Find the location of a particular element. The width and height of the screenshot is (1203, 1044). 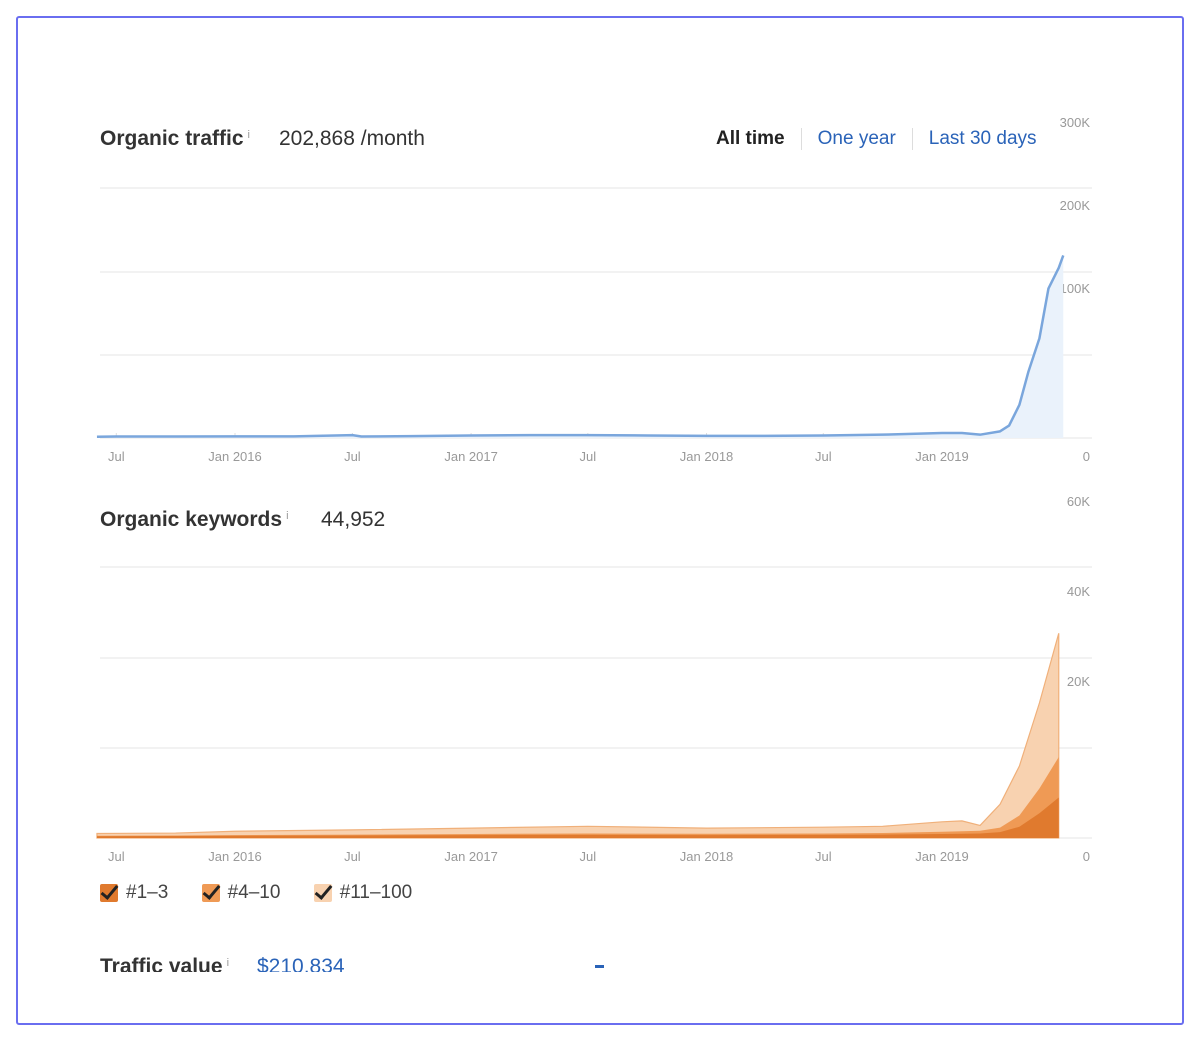

range-tabs: All time One year Last 30 days is located at coordinates (876, 139).